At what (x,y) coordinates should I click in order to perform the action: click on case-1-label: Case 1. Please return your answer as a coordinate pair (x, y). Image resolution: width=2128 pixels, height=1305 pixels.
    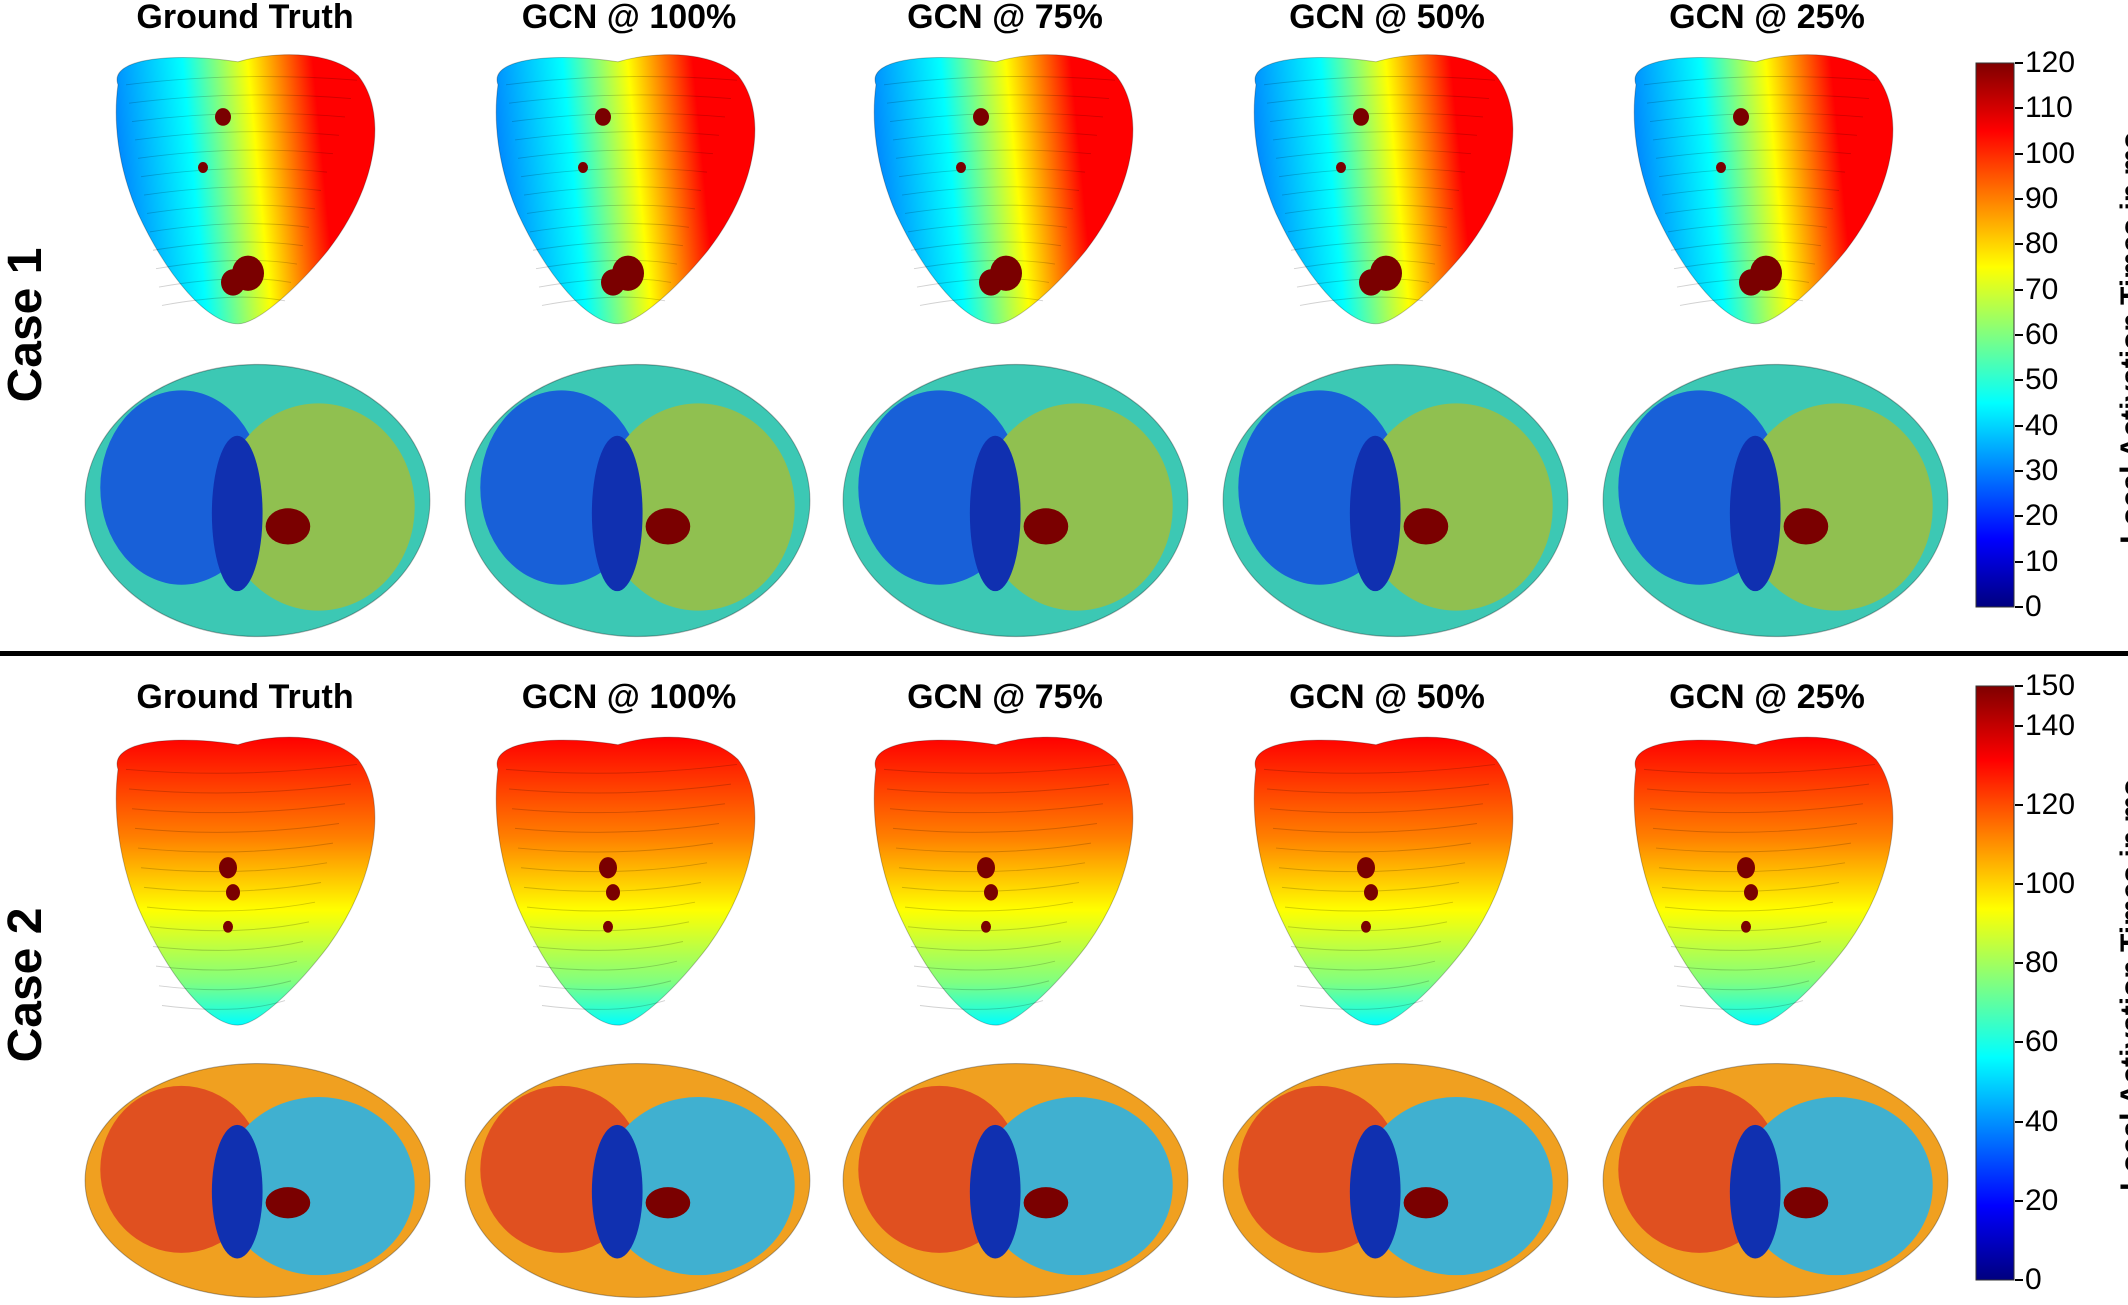
    Looking at the image, I should click on (26, 325).